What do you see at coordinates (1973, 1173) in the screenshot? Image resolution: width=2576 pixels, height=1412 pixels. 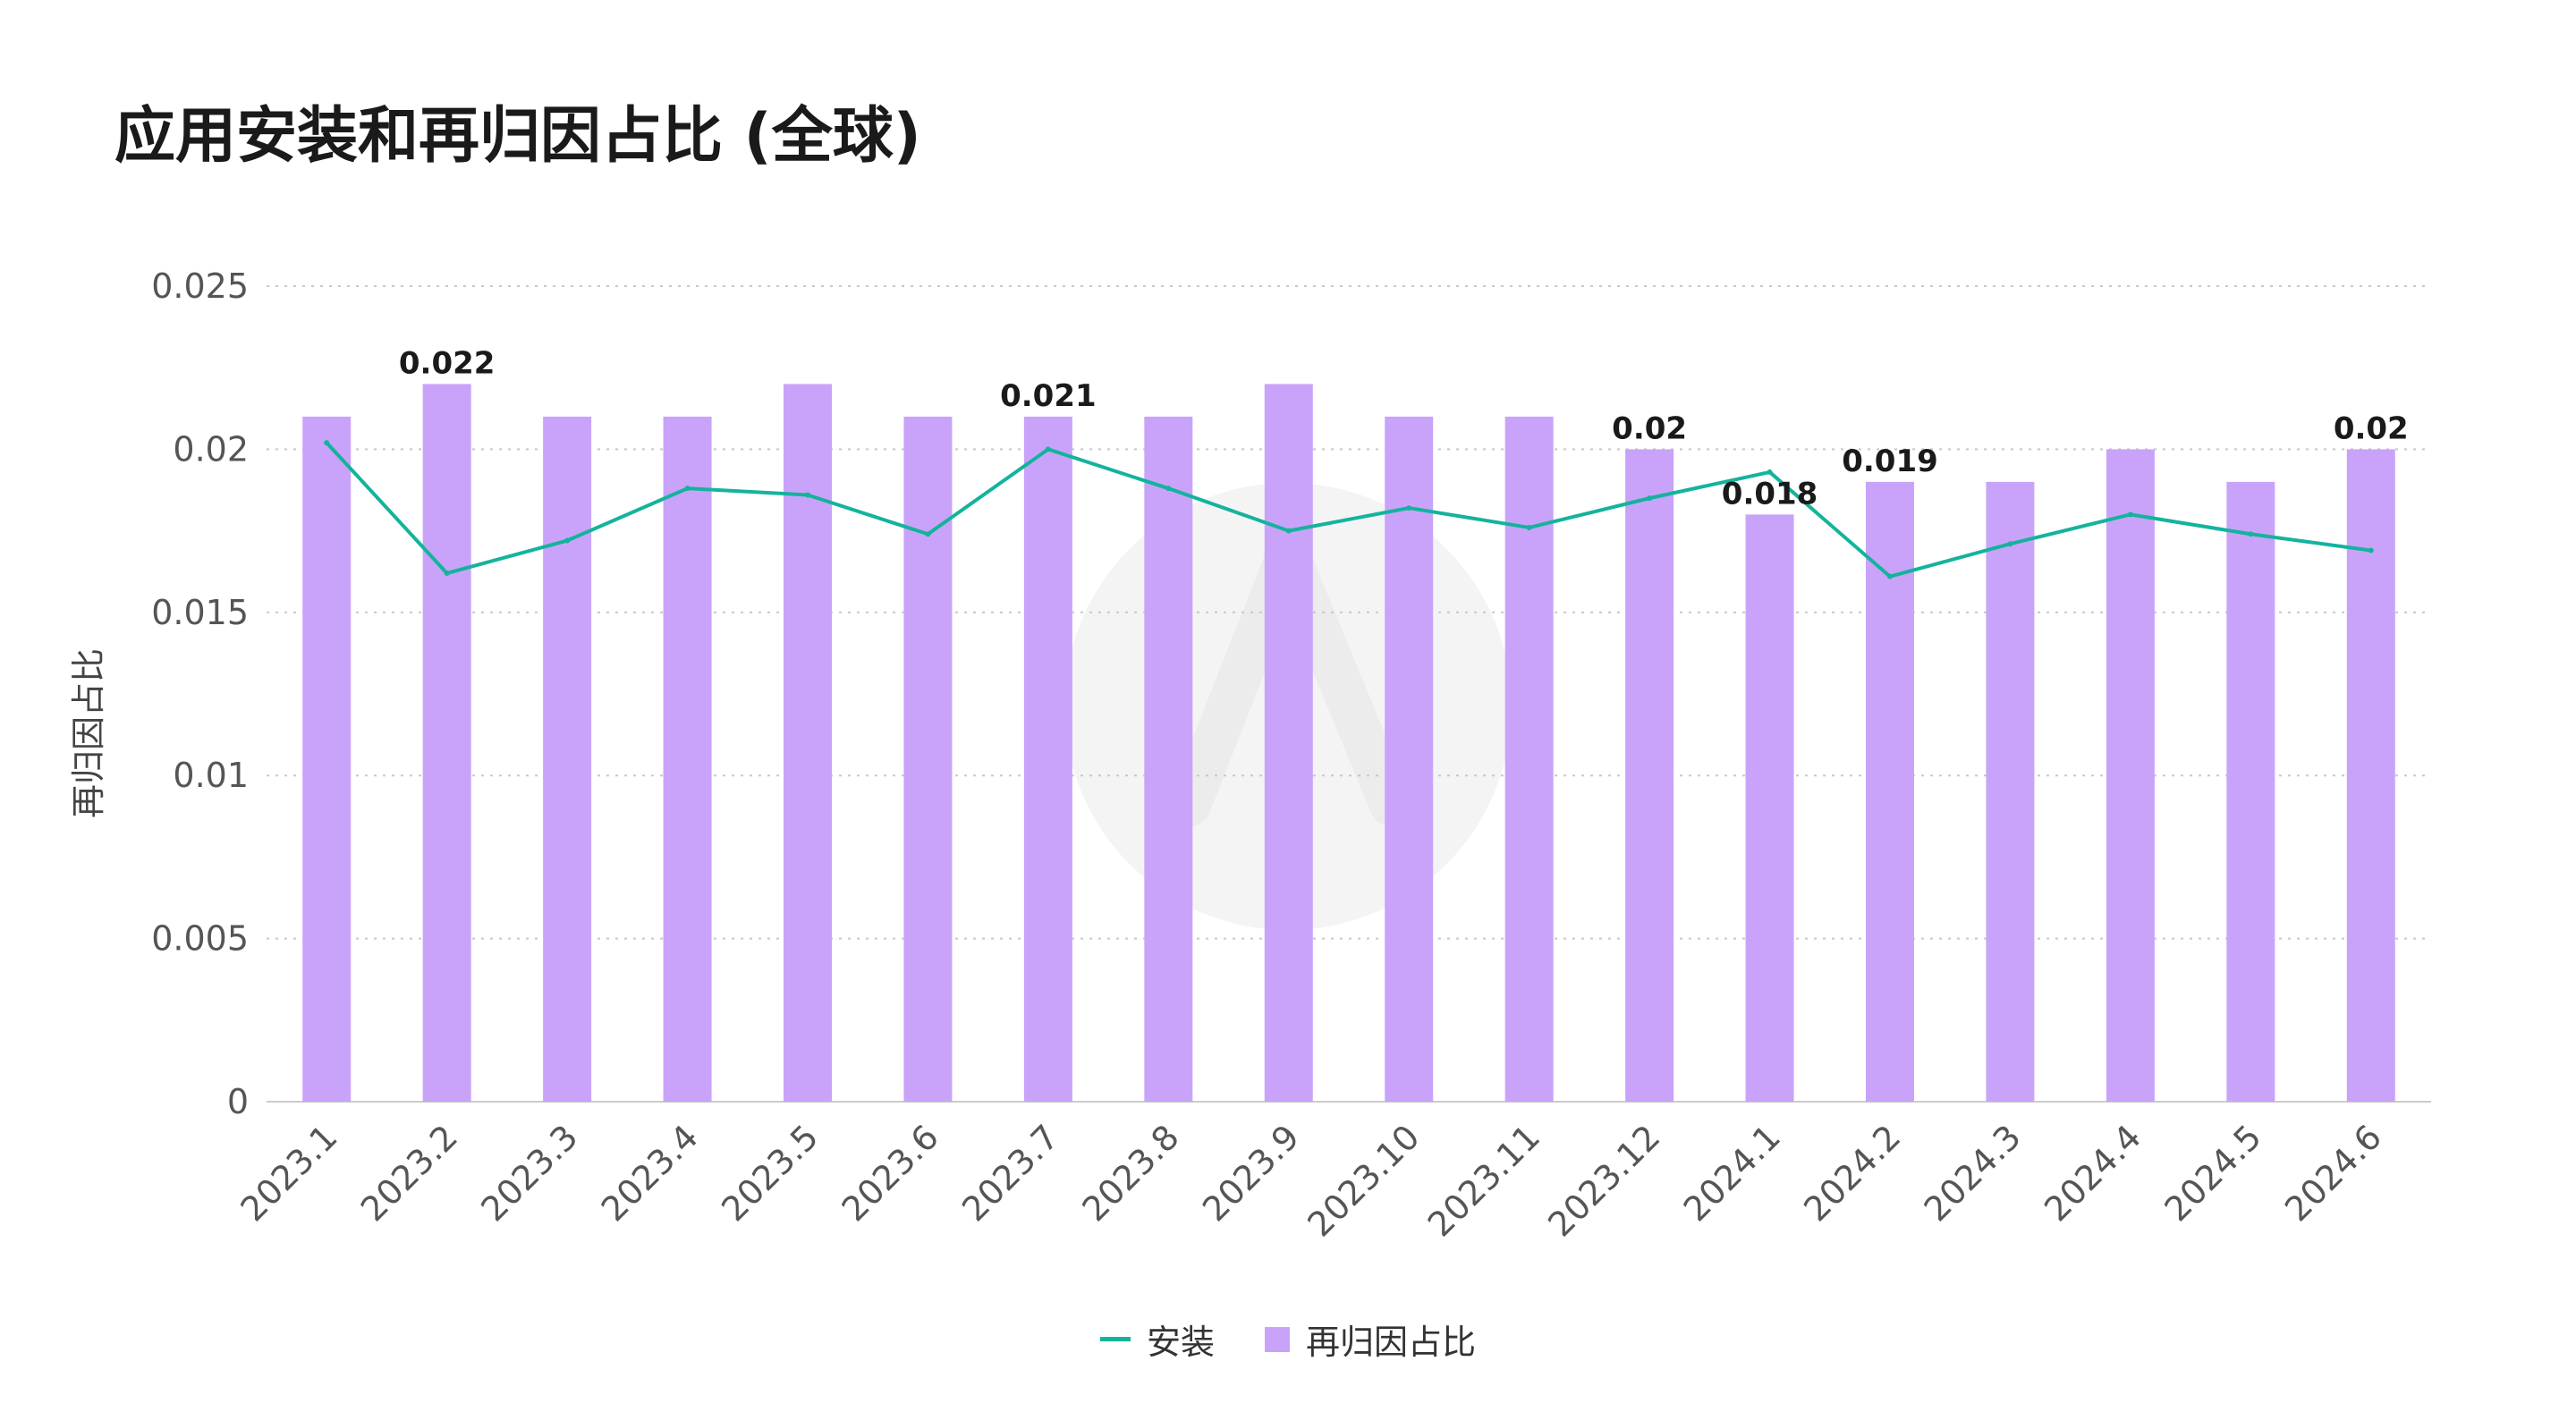 I see `x-tick-label: 2024.3` at bounding box center [1973, 1173].